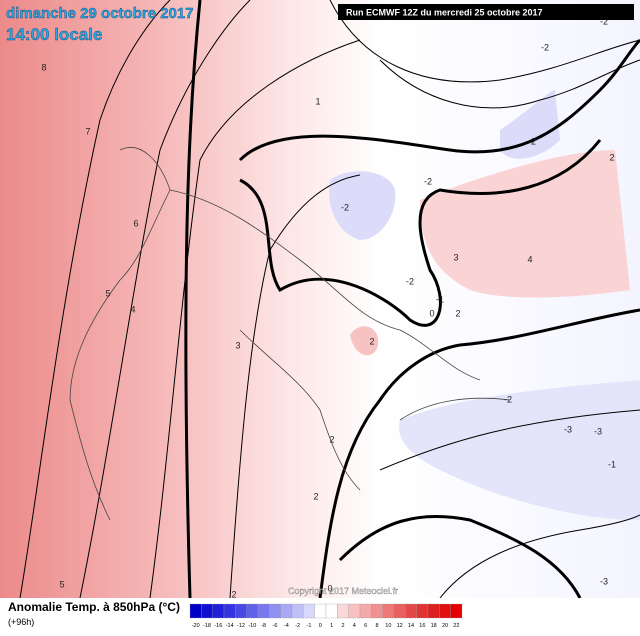 This screenshot has height=636, width=640. Describe the element at coordinates (365, 626) in the screenshot. I see `legend-tick-label: 6` at that location.